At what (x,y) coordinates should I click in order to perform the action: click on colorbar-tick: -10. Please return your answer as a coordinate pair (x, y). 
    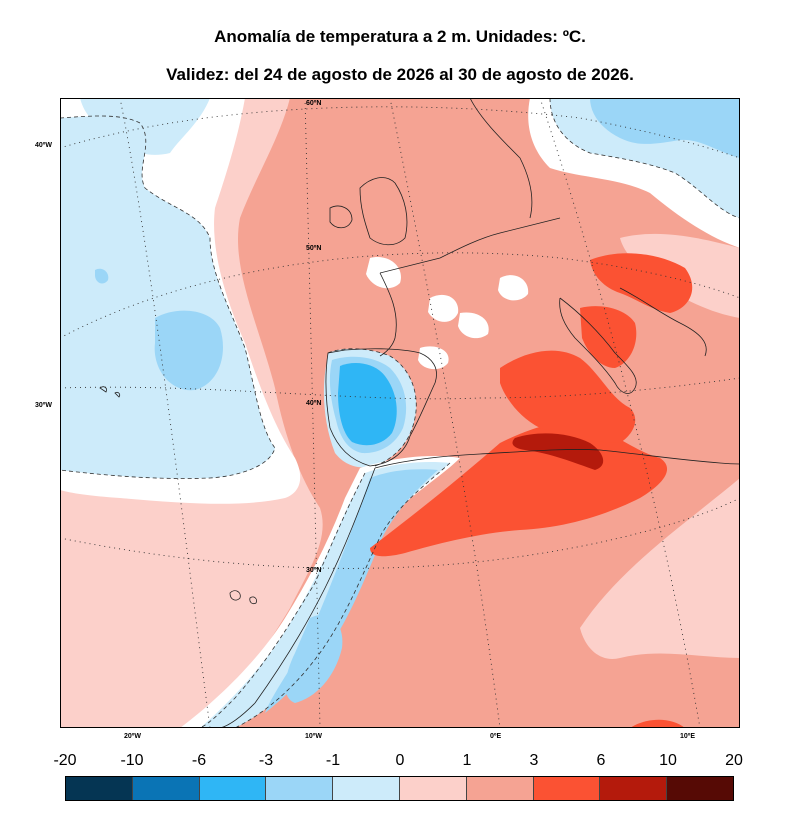
    Looking at the image, I should click on (132, 760).